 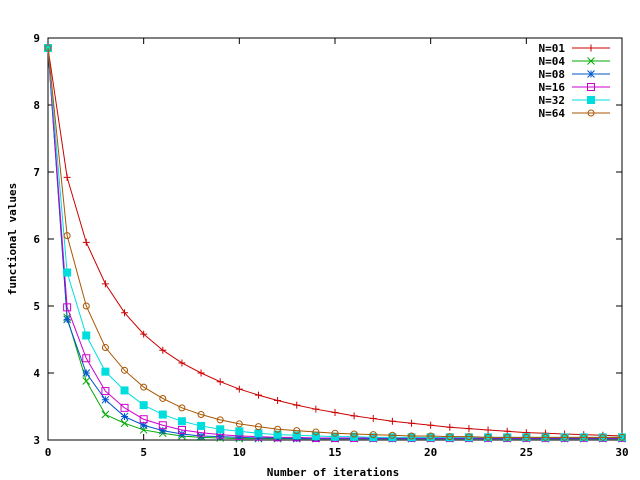 I want to click on legend-label: N=01, so click(x=552, y=48).